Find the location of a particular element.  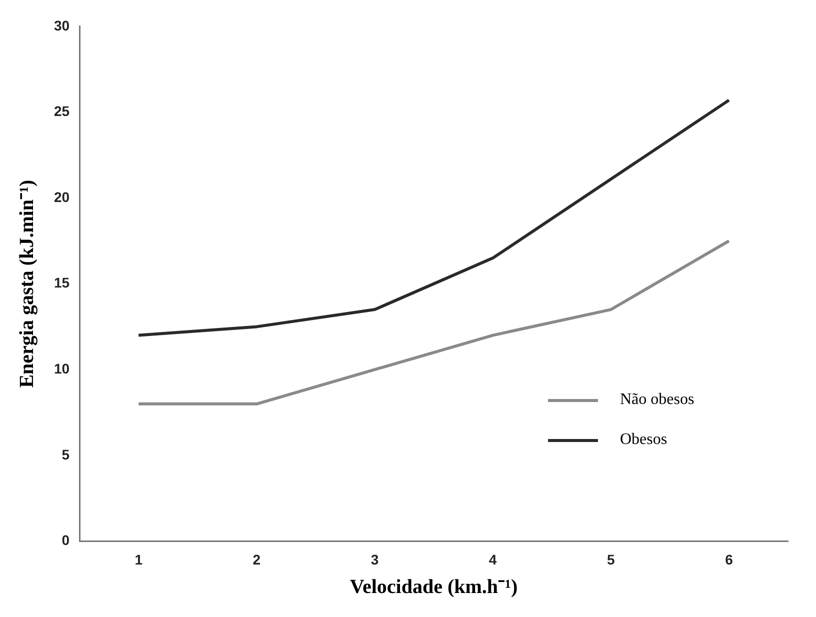

x-tick-label: 3 is located at coordinates (374, 559).